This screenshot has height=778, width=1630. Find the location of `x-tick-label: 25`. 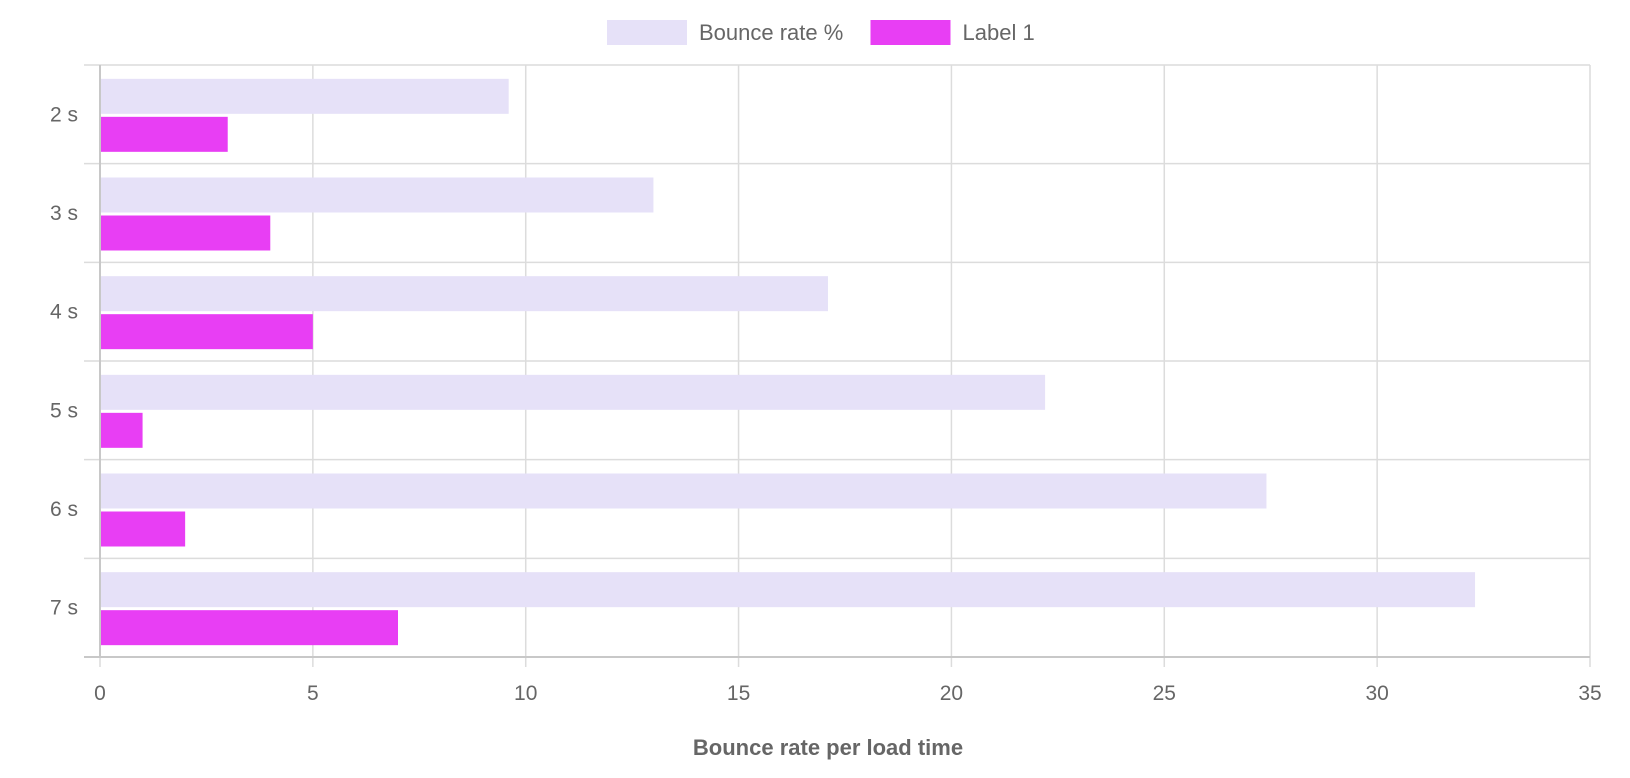

x-tick-label: 25 is located at coordinates (1164, 693).